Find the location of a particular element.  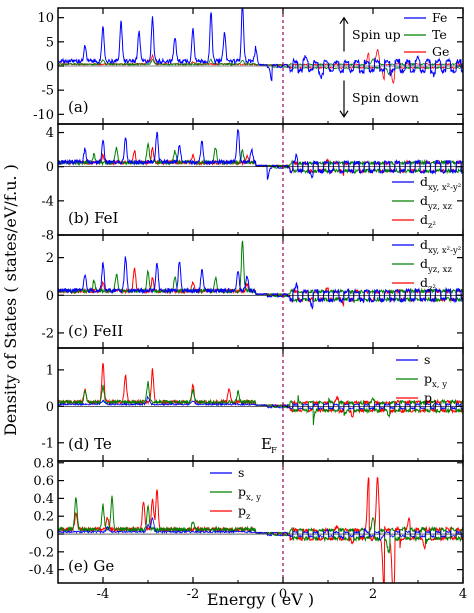

panel-label: (c) FeII is located at coordinates (95, 331).